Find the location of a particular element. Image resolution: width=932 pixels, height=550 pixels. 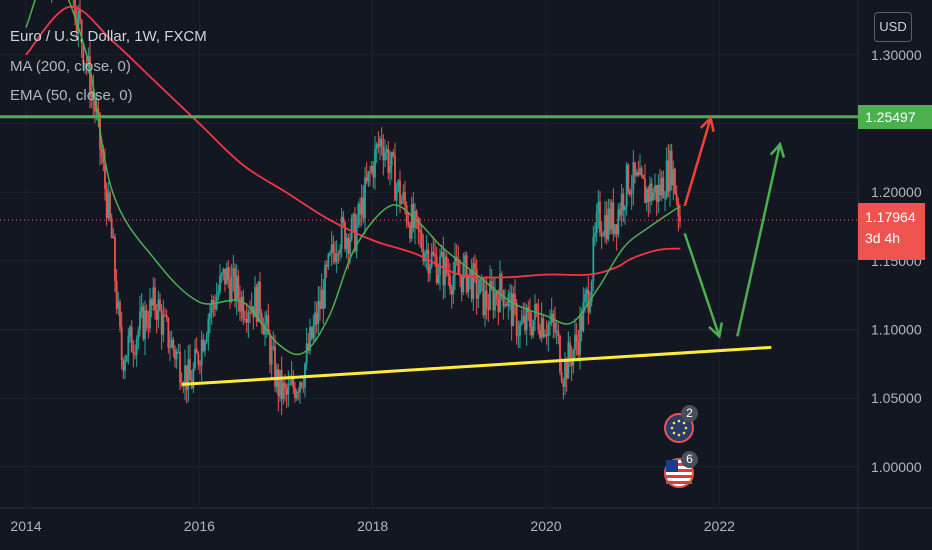

ma-indicator-label: MA (200, close, 0) is located at coordinates (70, 66).